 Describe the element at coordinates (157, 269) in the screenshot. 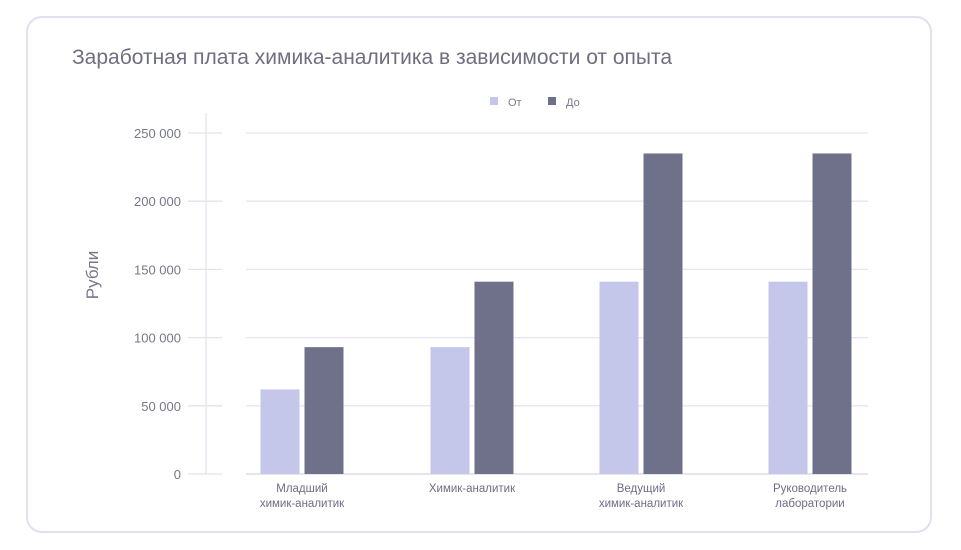

I see `y-tick-label: 150 000` at that location.